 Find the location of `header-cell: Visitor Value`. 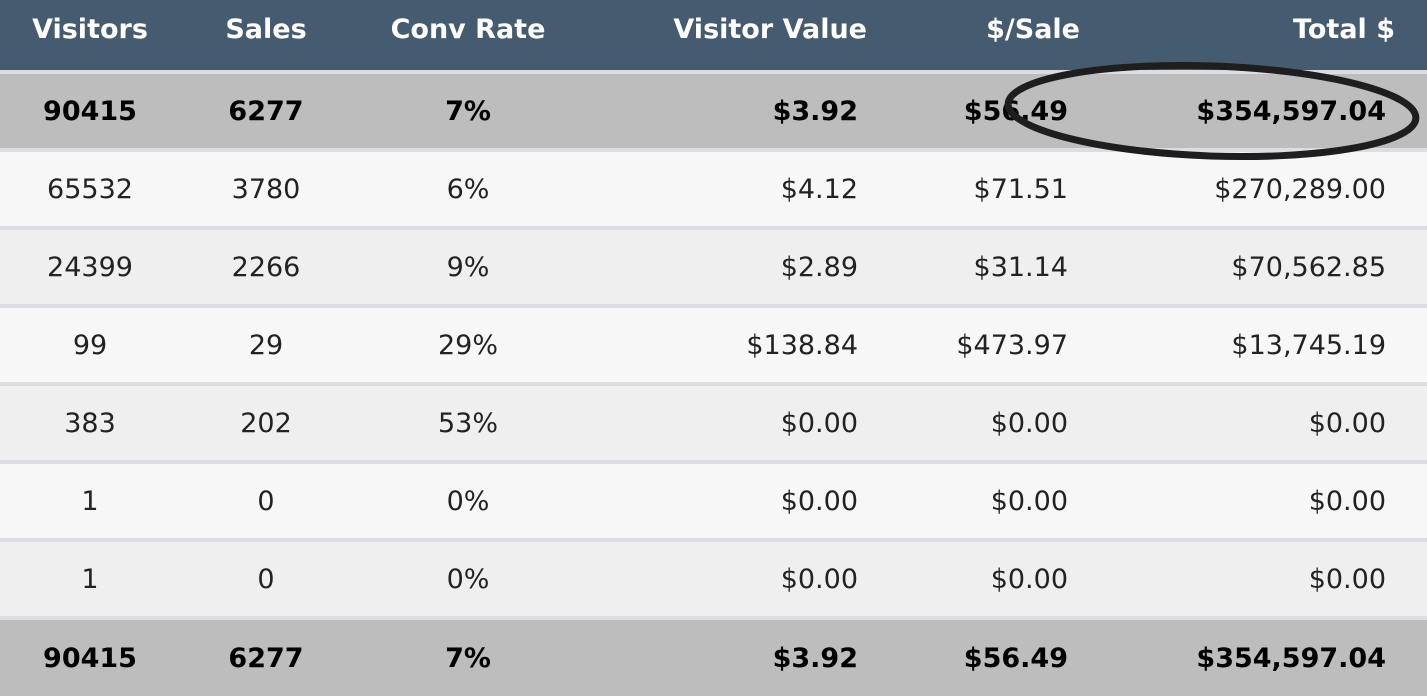

header-cell: Visitor Value is located at coordinates (770, 29).